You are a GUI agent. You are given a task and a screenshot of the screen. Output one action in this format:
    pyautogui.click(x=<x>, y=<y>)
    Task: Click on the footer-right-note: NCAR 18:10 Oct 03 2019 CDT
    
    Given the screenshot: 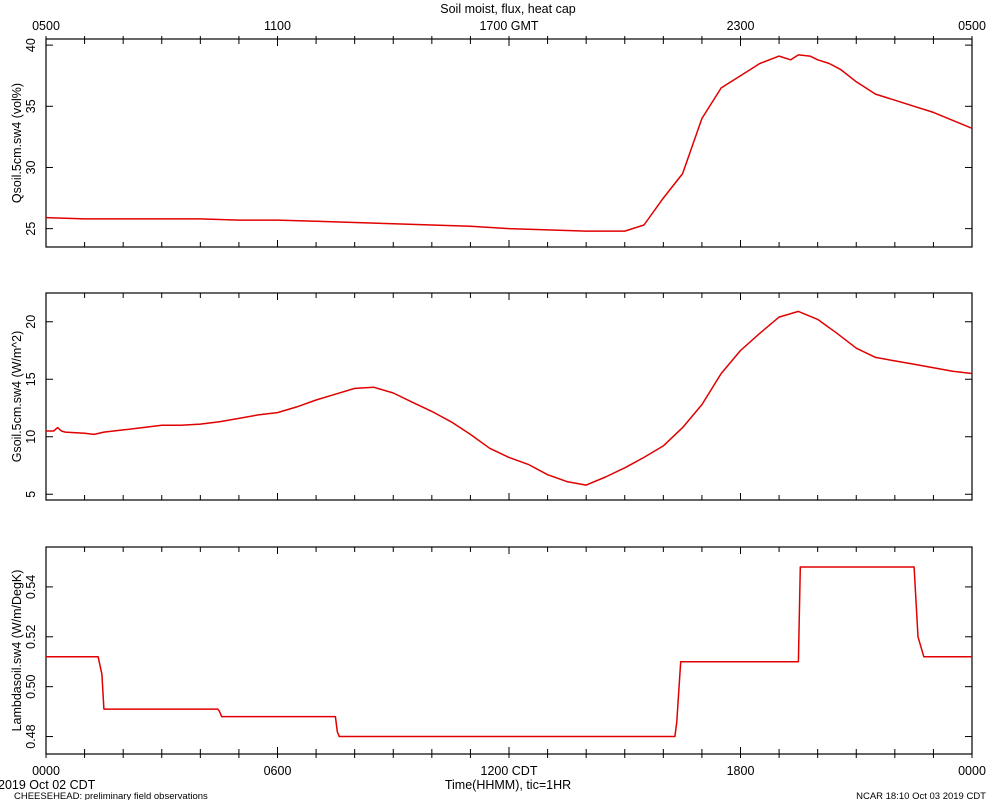 What is the action you would take?
    pyautogui.click(x=921, y=795)
    